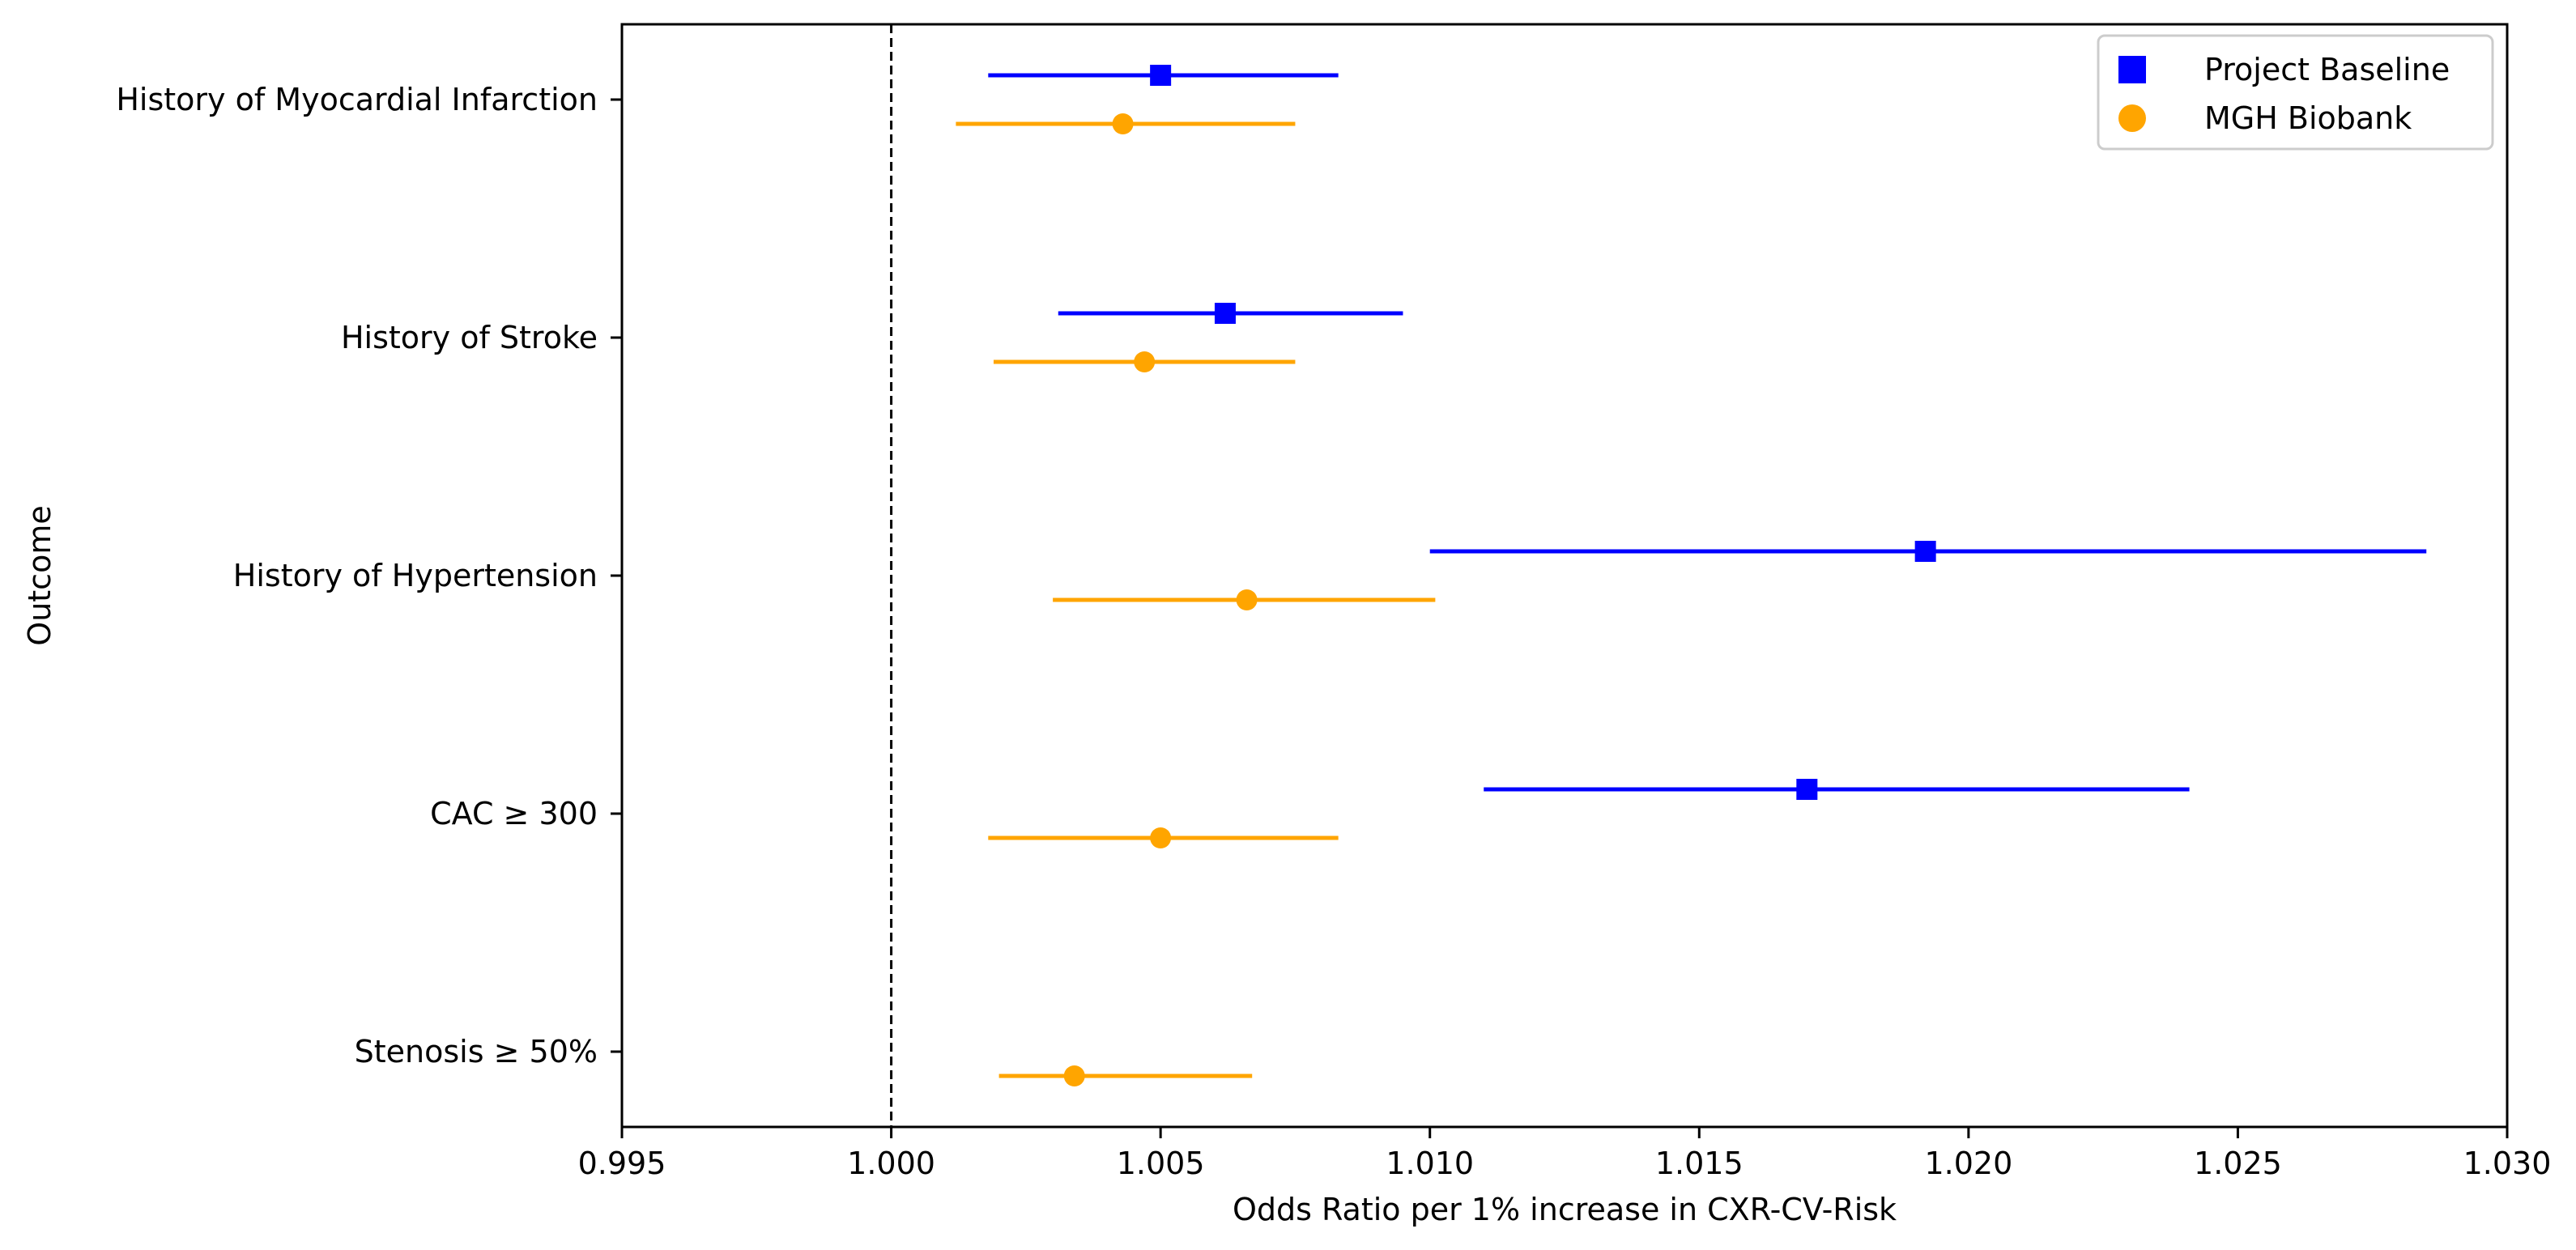 Image resolution: width=2576 pixels, height=1250 pixels. Describe the element at coordinates (514, 814) in the screenshot. I see `y-tick-label: CAC ≥ 300` at that location.